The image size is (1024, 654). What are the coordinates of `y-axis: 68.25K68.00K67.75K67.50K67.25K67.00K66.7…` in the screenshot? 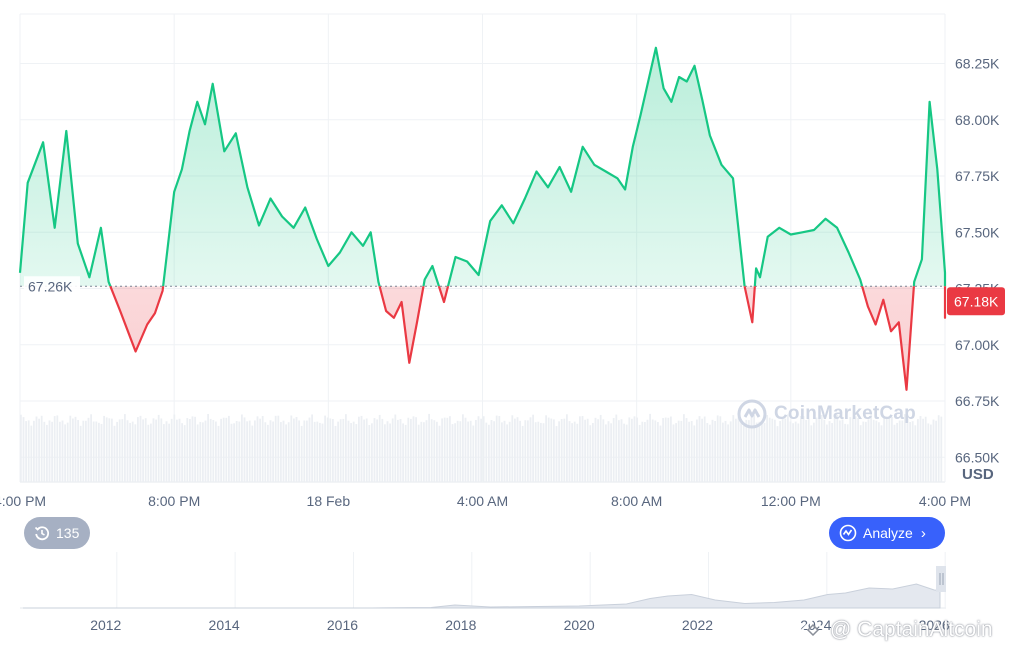 It's located at (977, 261).